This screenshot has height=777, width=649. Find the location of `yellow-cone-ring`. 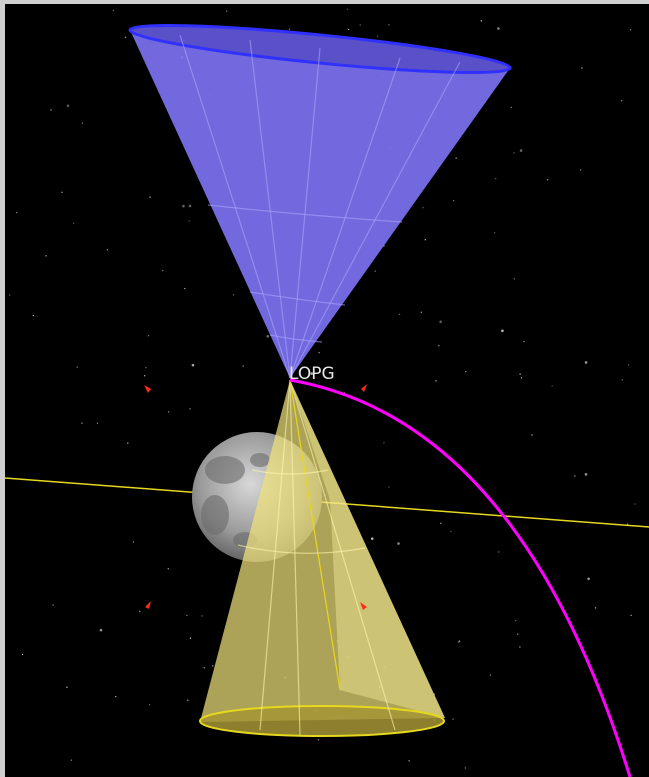

yellow-cone-ring is located at coordinates (301, 549).